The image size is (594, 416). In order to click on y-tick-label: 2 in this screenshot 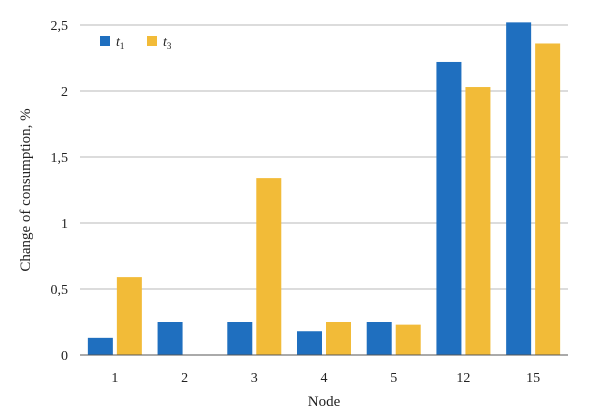, I will do `click(64, 92)`.